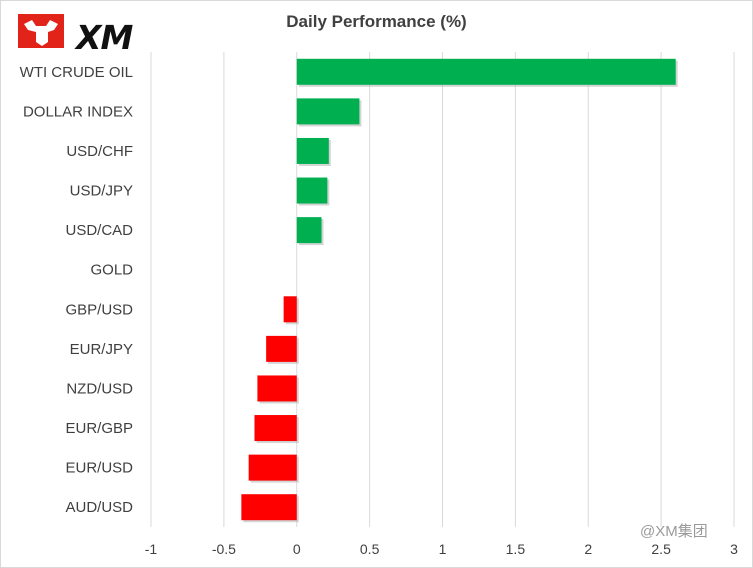 Image resolution: width=753 pixels, height=568 pixels. Describe the element at coordinates (224, 549) in the screenshot. I see `x-tick-label: -0.5` at that location.